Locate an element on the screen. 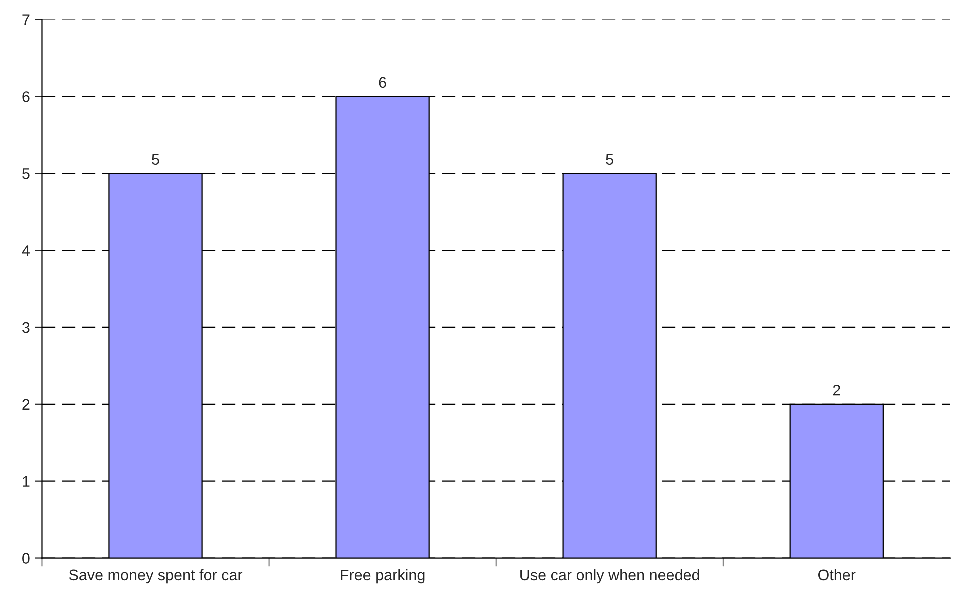 This screenshot has height=599, width=960. y-tick-label: 2 is located at coordinates (26, 404).